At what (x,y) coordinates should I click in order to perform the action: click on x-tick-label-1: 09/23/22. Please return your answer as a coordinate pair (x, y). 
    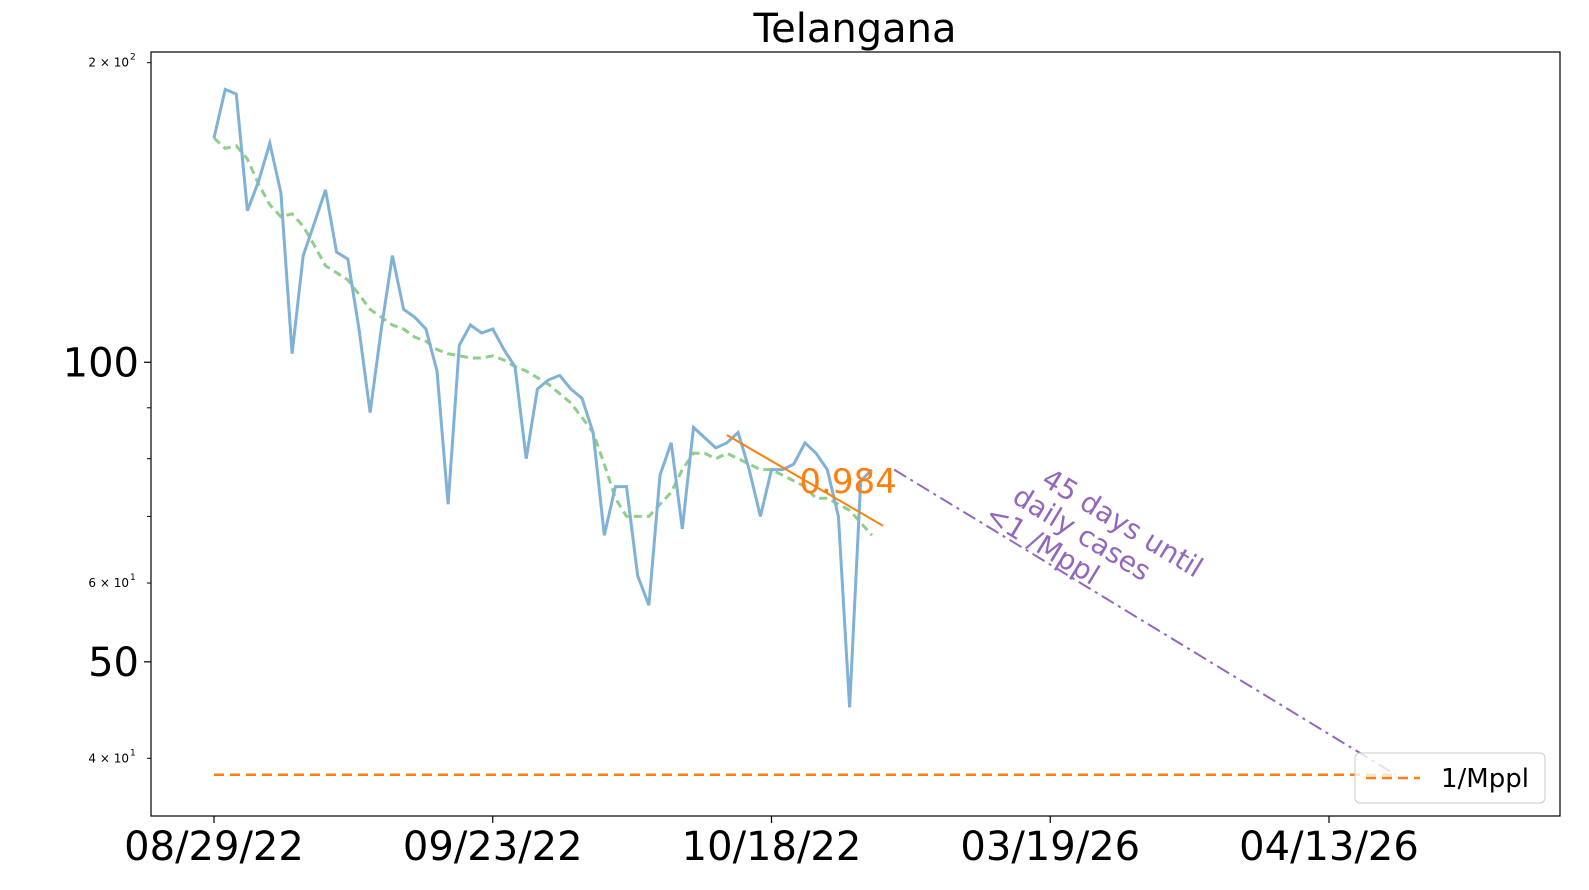
    Looking at the image, I should click on (493, 847).